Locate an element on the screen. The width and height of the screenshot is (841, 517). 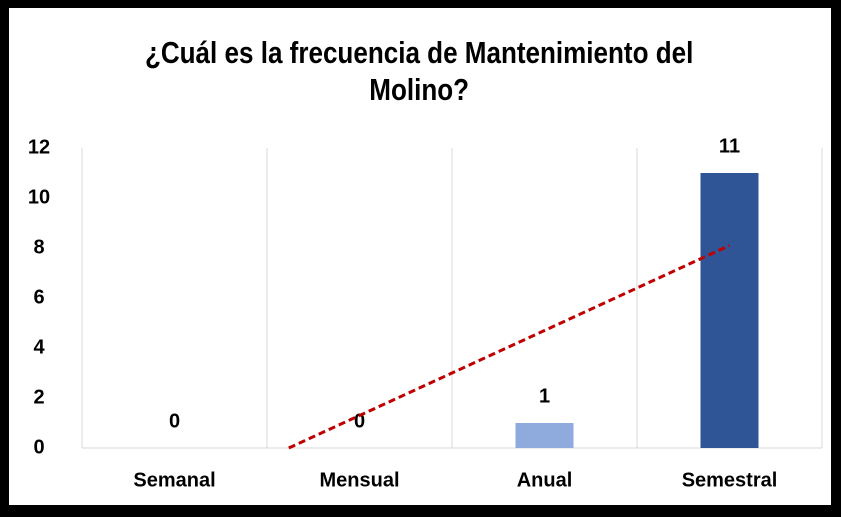
x-tick-label: Mensual is located at coordinates (359, 480).